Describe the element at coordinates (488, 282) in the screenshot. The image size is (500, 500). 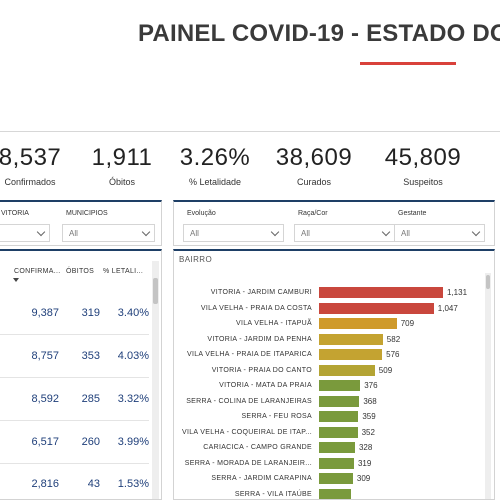
I see `chart-scrollbar-thumb` at that location.